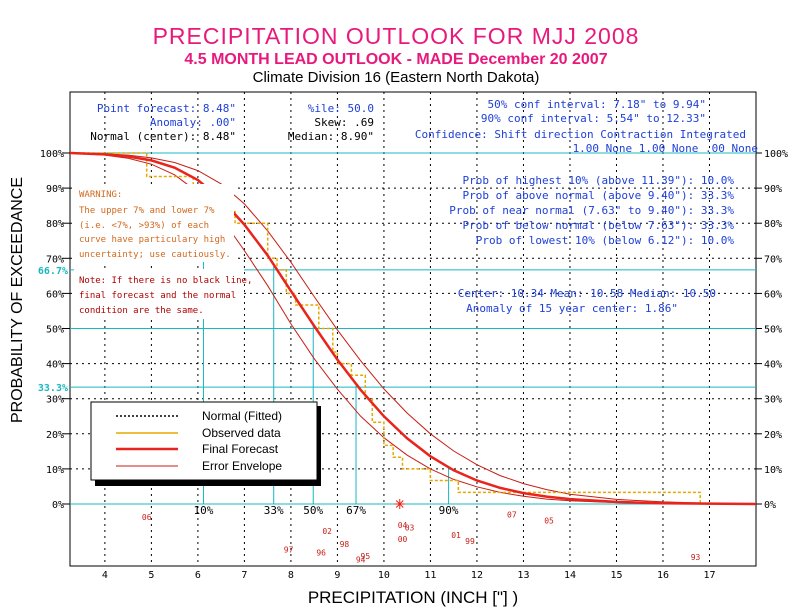 This screenshot has width=792, height=612. What do you see at coordinates (773, 400) in the screenshot?
I see `y-tick-label-right: 30%` at bounding box center [773, 400].